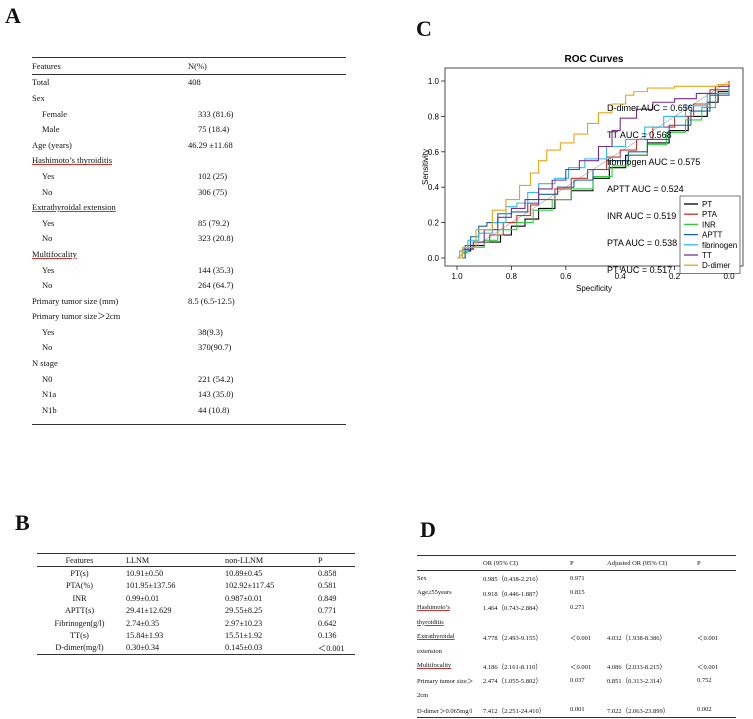 The width and height of the screenshot is (753, 719). What do you see at coordinates (577, 680) in the screenshot?
I see `row-p: 0.037` at bounding box center [577, 680].